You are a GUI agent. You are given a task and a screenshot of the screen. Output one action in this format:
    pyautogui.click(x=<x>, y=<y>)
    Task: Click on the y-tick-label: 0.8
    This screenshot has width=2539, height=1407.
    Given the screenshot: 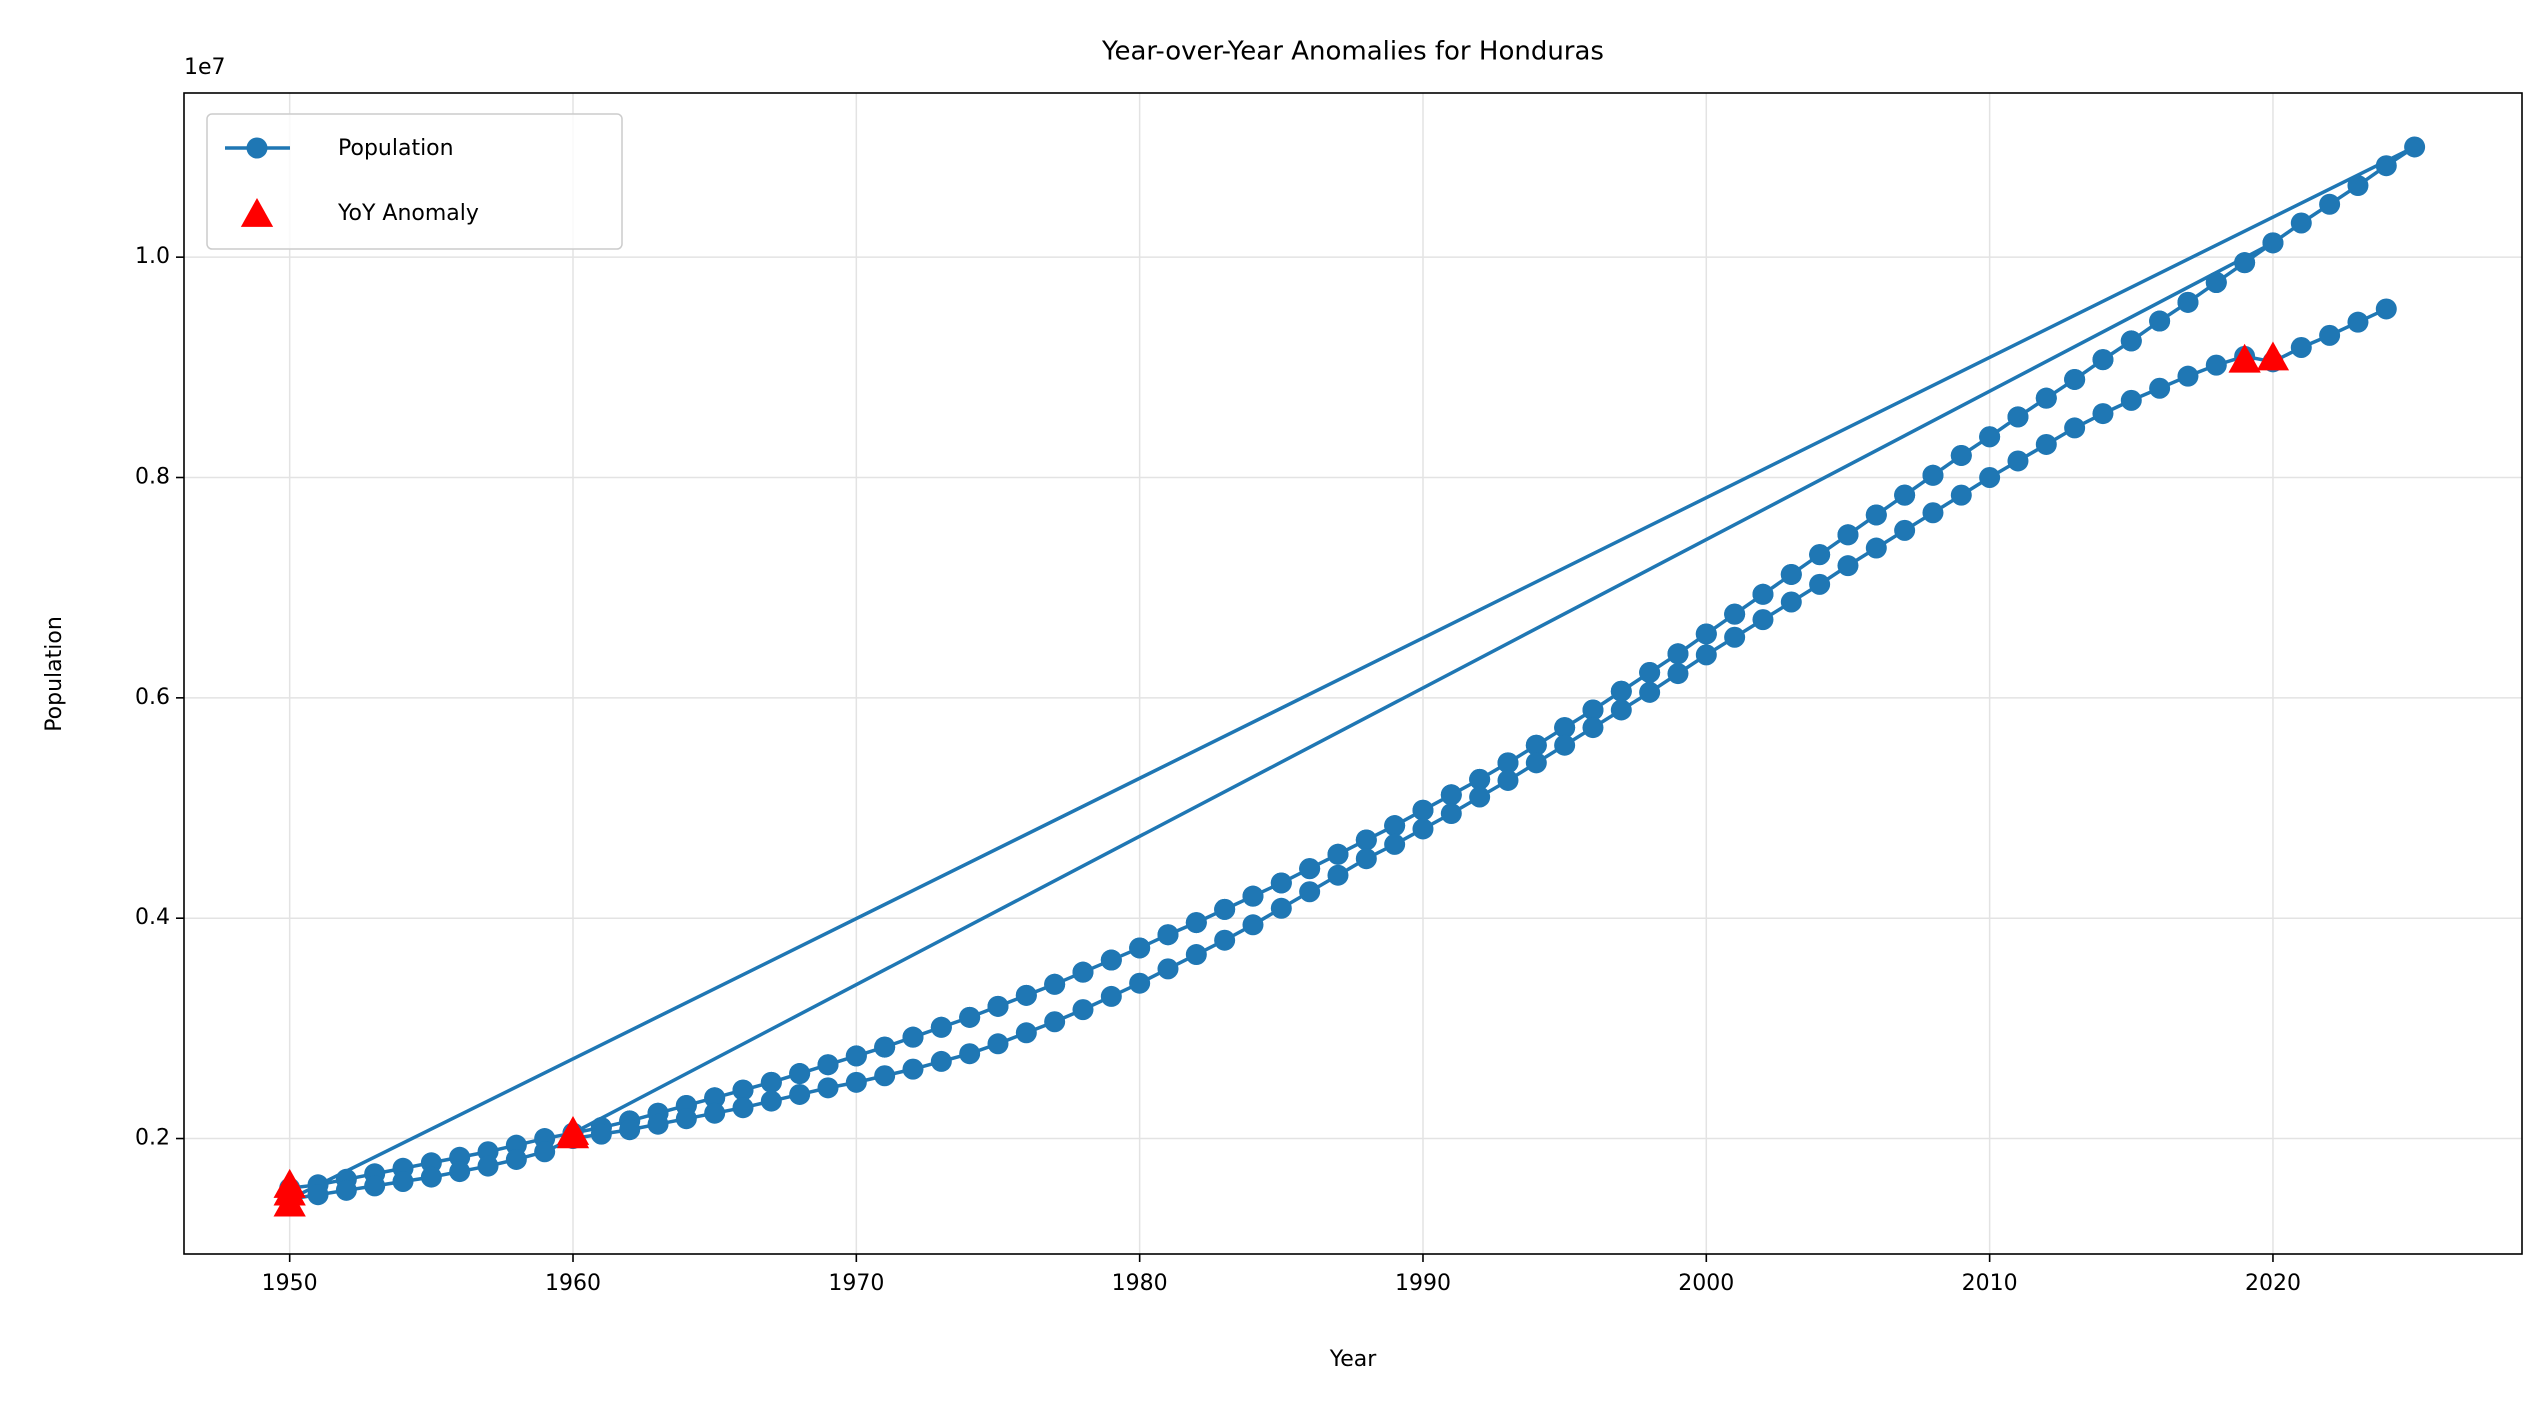 What is the action you would take?
    pyautogui.click(x=152, y=477)
    